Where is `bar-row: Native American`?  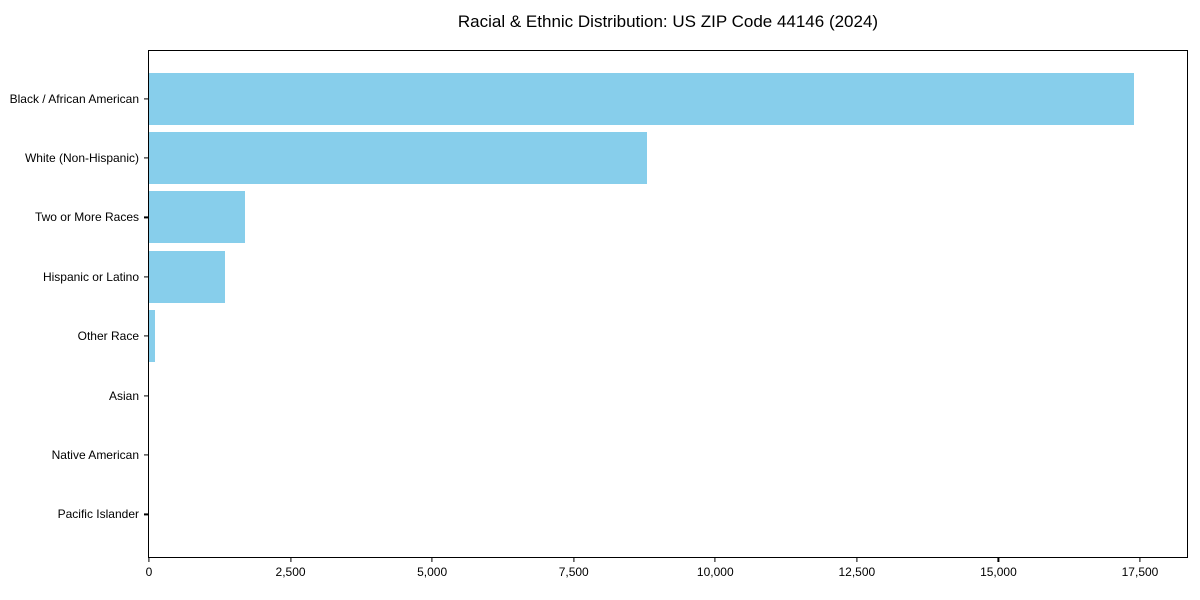 bar-row: Native American is located at coordinates (619, 454).